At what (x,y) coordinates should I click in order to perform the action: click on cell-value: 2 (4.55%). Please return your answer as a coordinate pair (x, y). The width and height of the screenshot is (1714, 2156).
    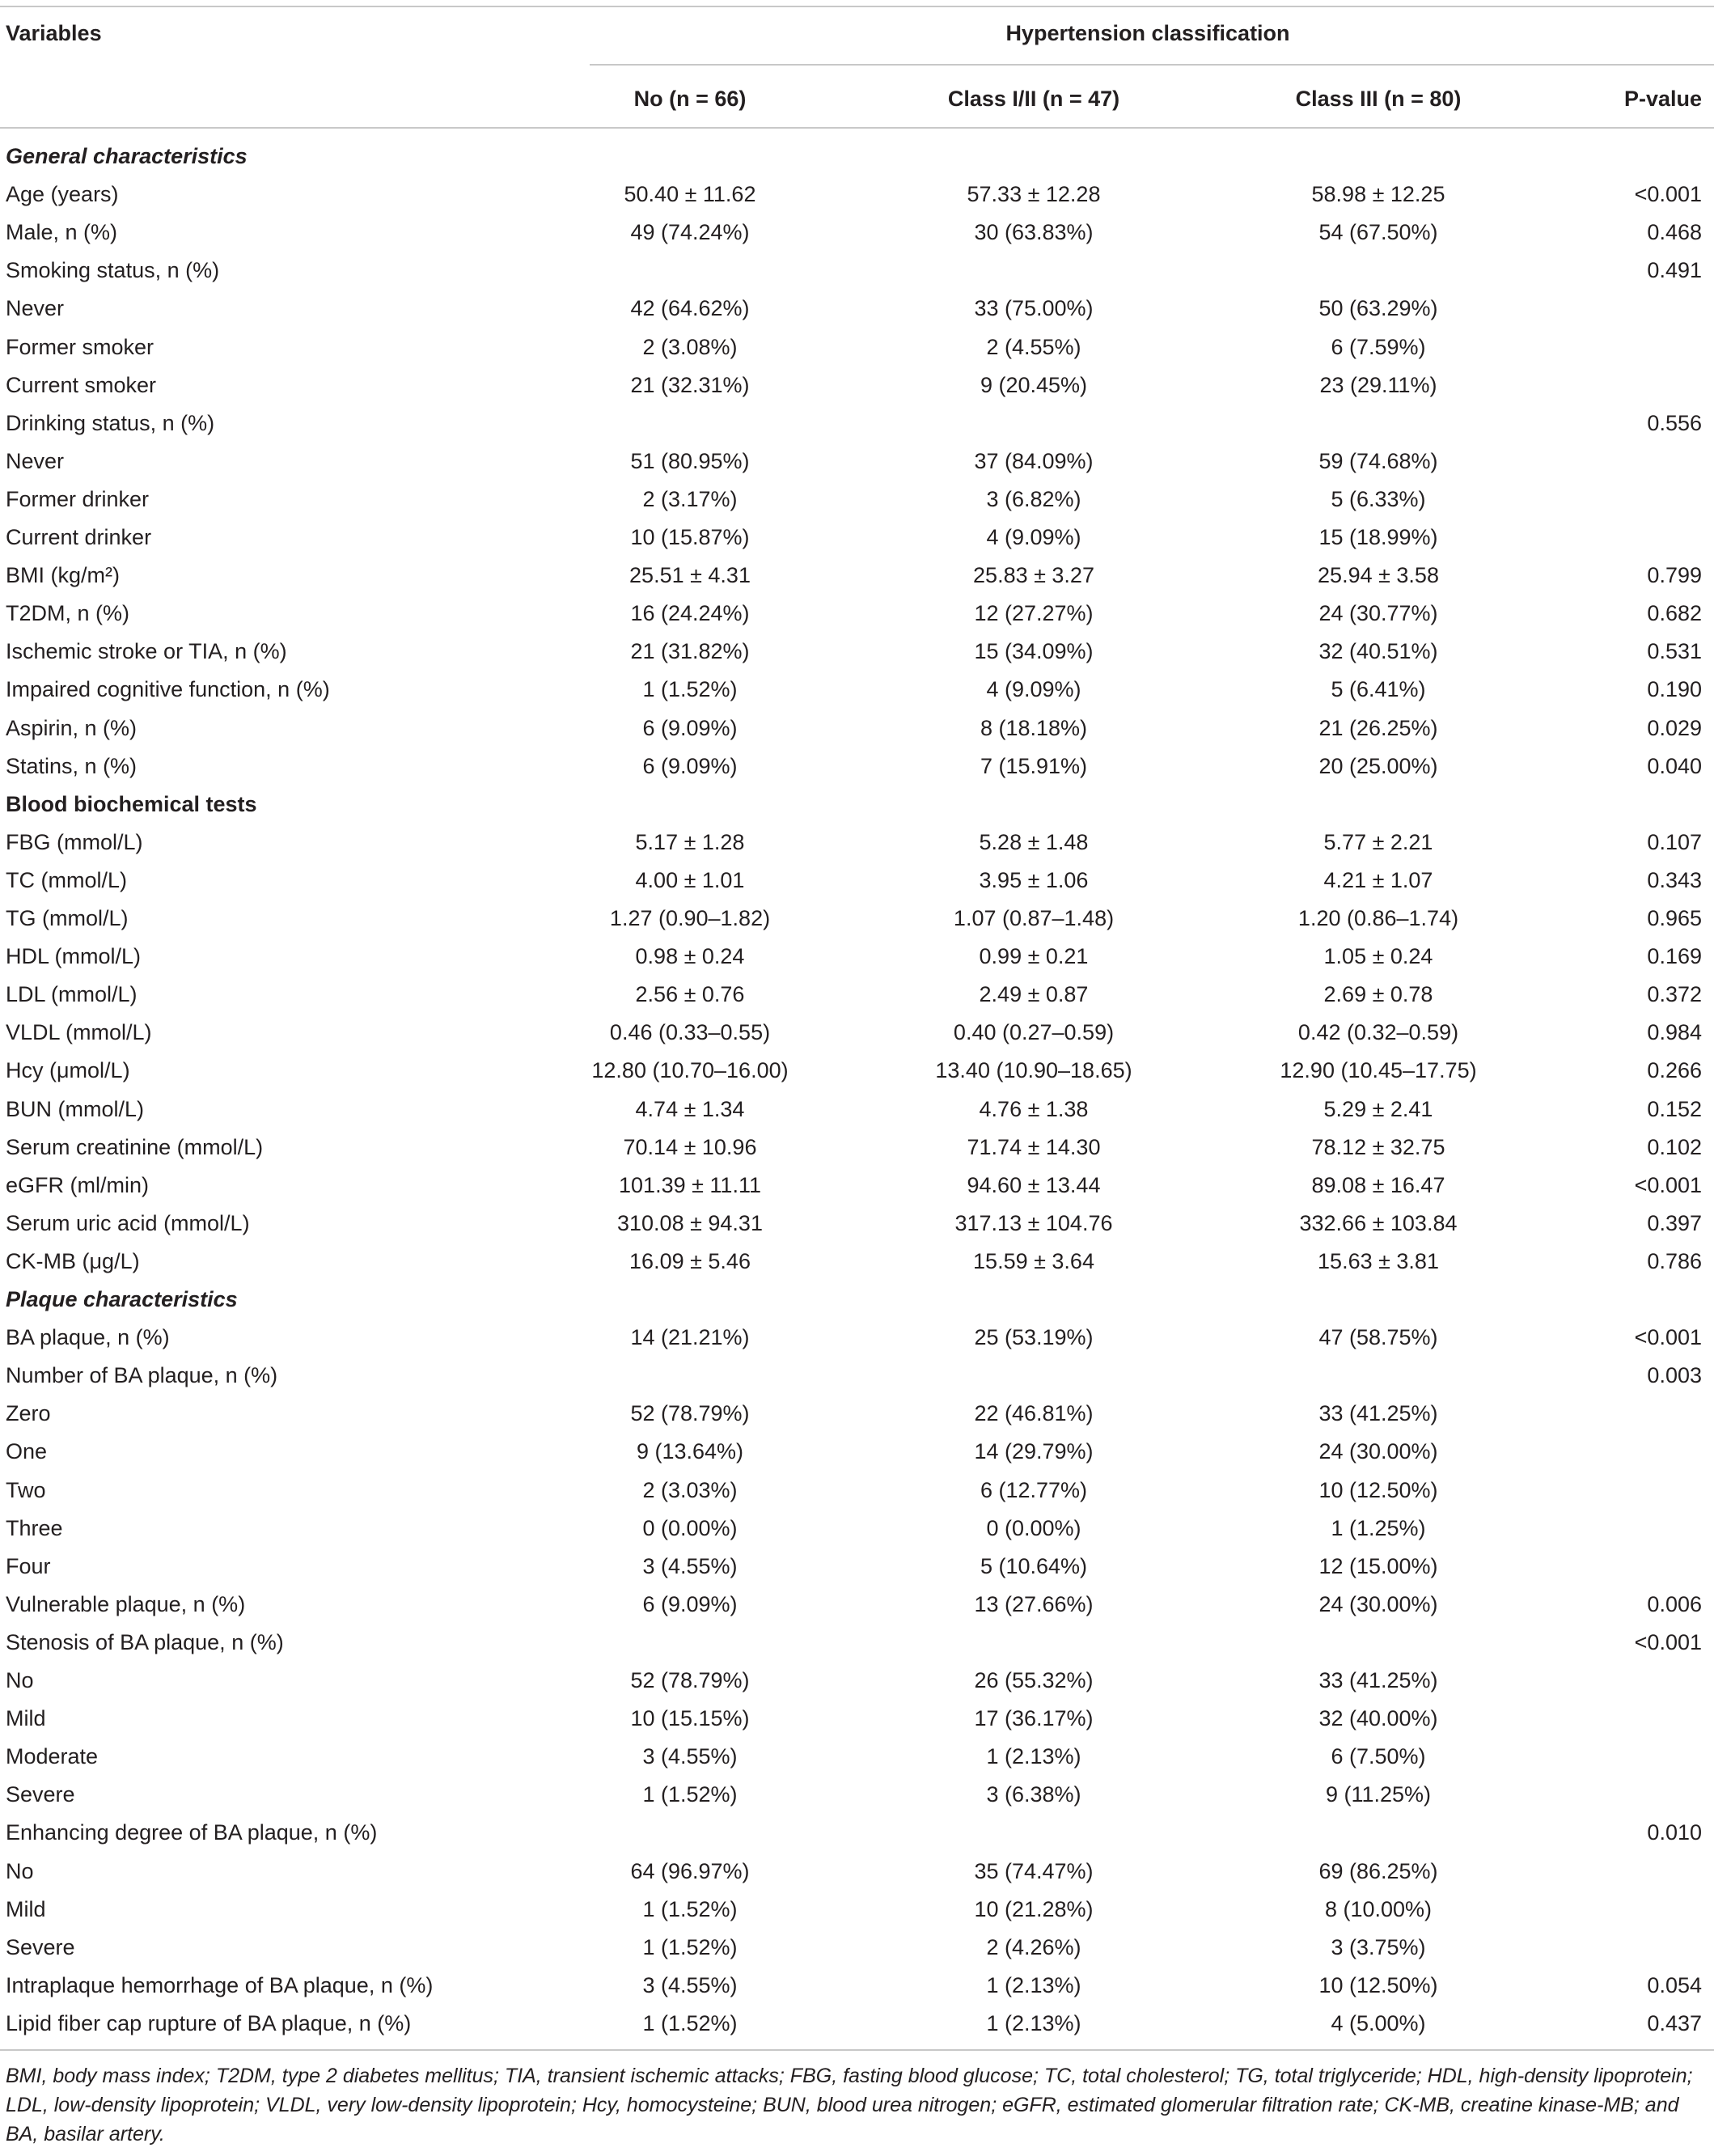
    Looking at the image, I should click on (1034, 346).